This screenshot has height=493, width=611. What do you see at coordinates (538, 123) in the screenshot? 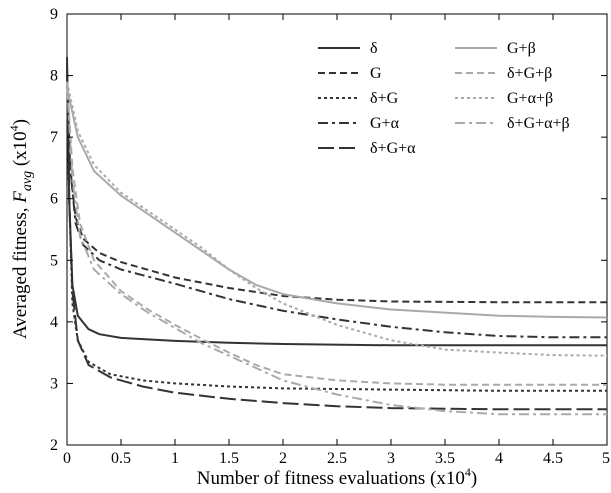
I see `legend-label: δ+G+α+β` at bounding box center [538, 123].